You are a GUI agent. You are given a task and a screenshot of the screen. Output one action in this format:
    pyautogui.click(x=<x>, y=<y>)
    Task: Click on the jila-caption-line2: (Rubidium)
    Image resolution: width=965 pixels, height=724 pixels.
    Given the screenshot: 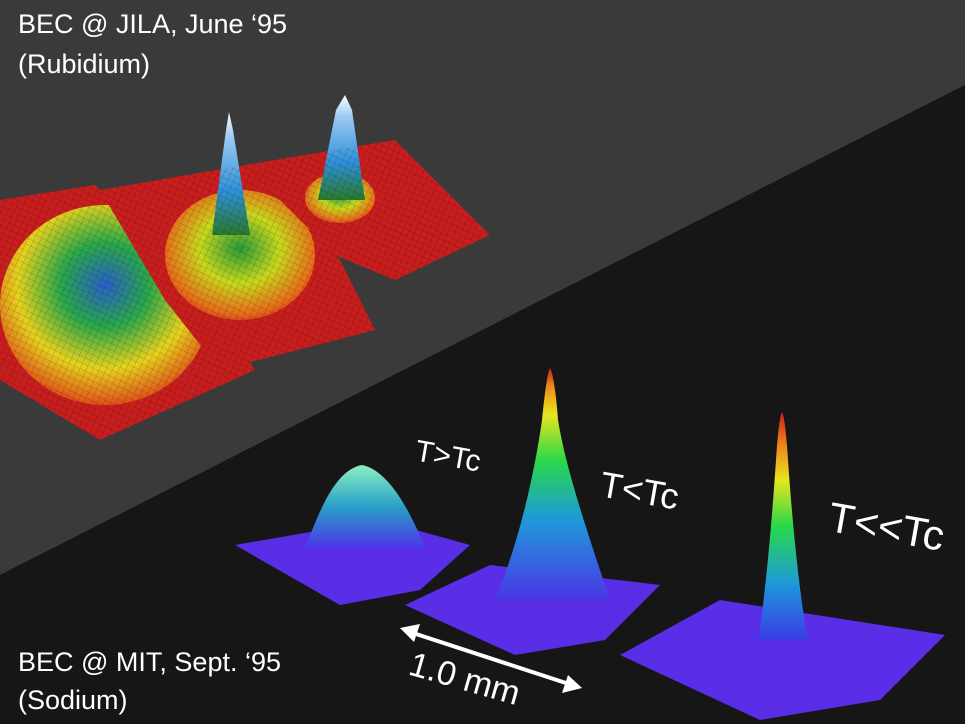 What is the action you would take?
    pyautogui.click(x=84, y=64)
    